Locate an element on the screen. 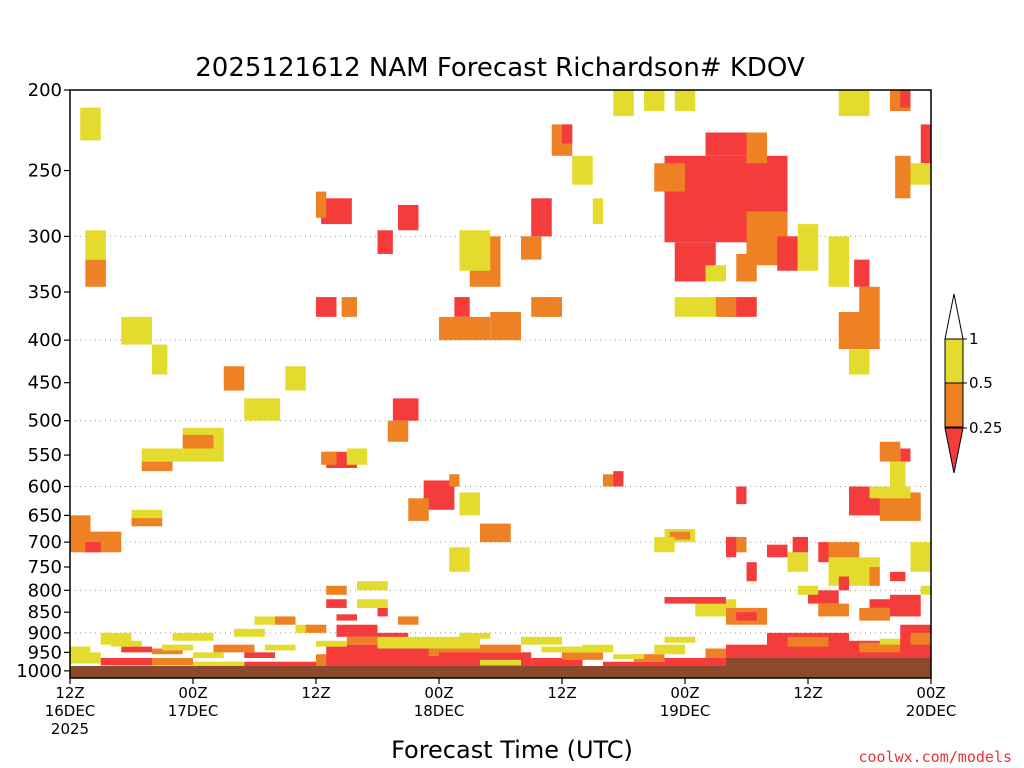 This screenshot has height=768, width=1024. y-tick-label: 600 is located at coordinates (45, 486).